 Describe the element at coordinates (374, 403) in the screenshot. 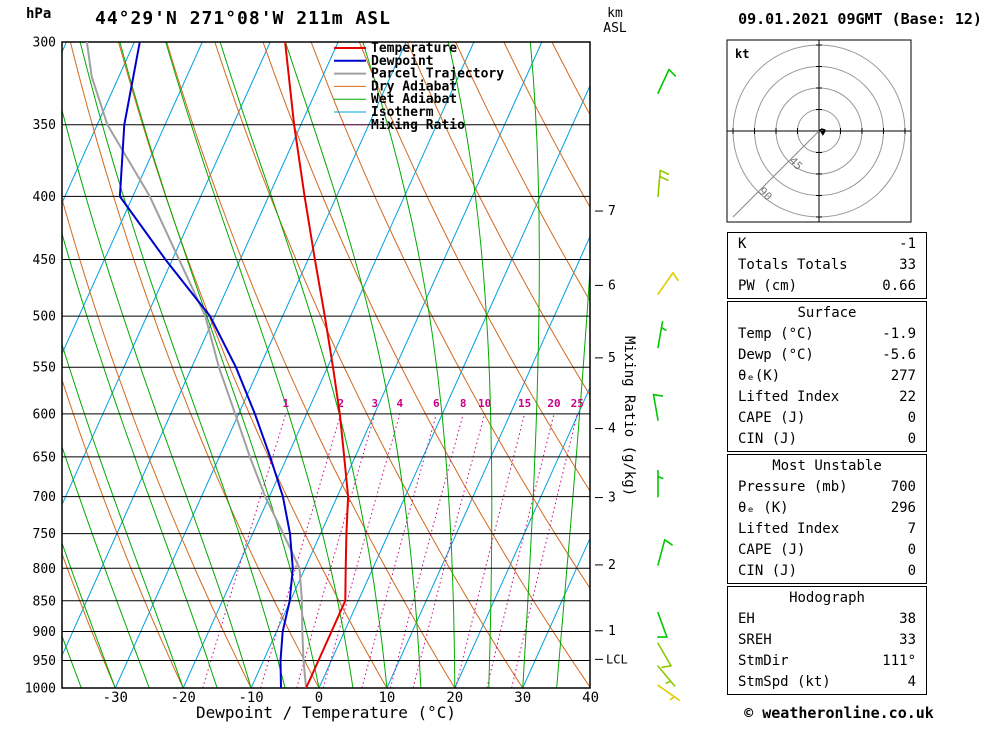

I see `mixing-ratio-label: 3` at that location.